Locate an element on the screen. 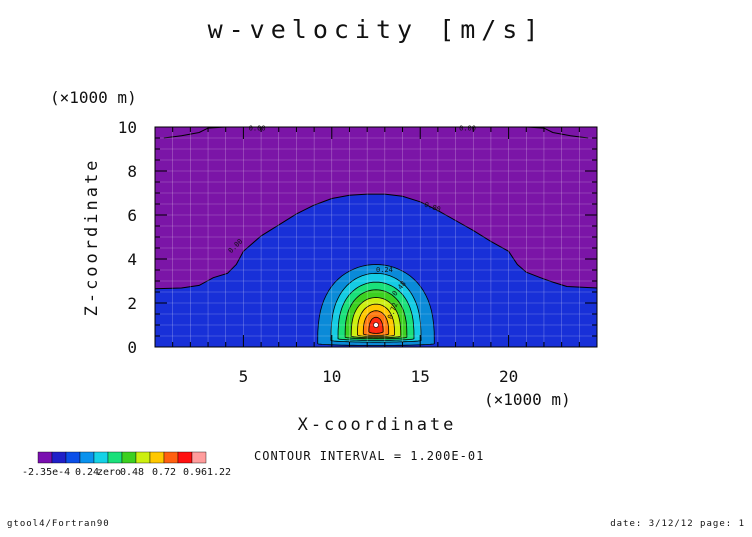 This screenshot has width=752, height=537. footer-right: date: 3/12/12 page: 1 is located at coordinates (677, 524).